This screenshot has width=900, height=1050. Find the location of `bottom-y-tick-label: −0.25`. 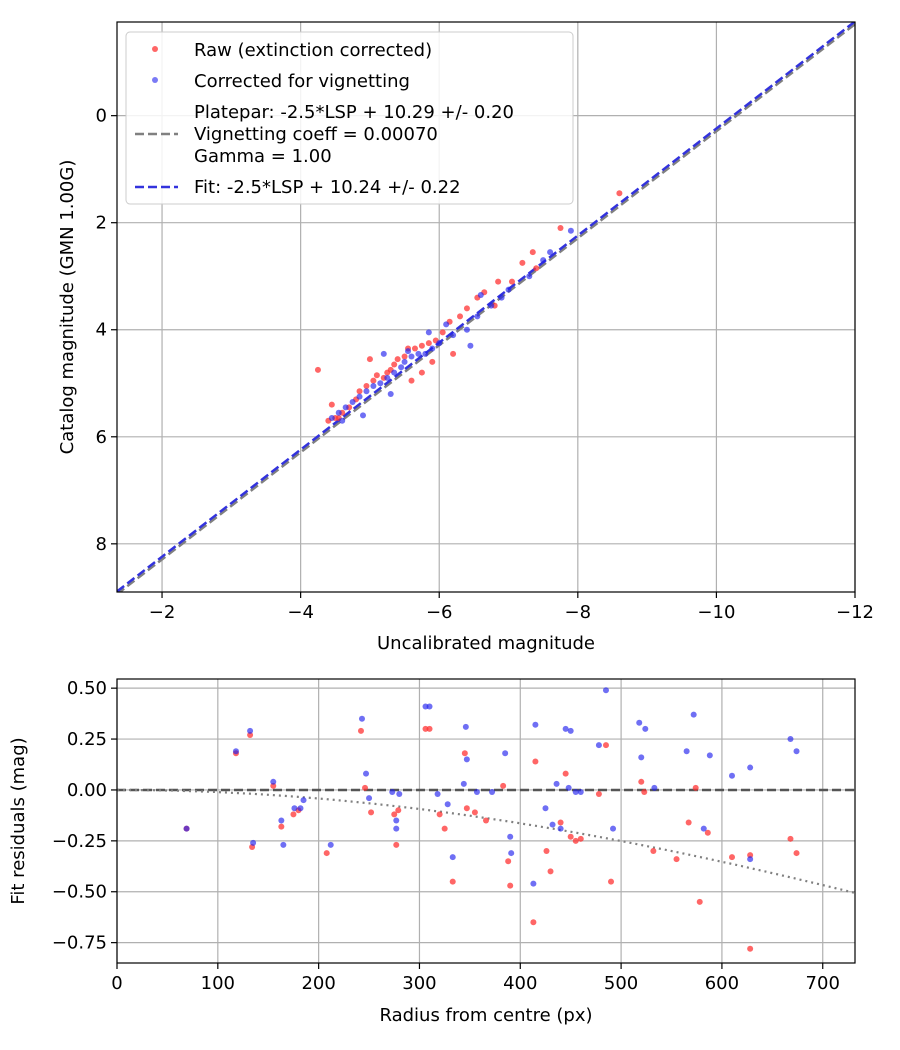

bottom-y-tick-label: −0.25 is located at coordinates (79, 841).